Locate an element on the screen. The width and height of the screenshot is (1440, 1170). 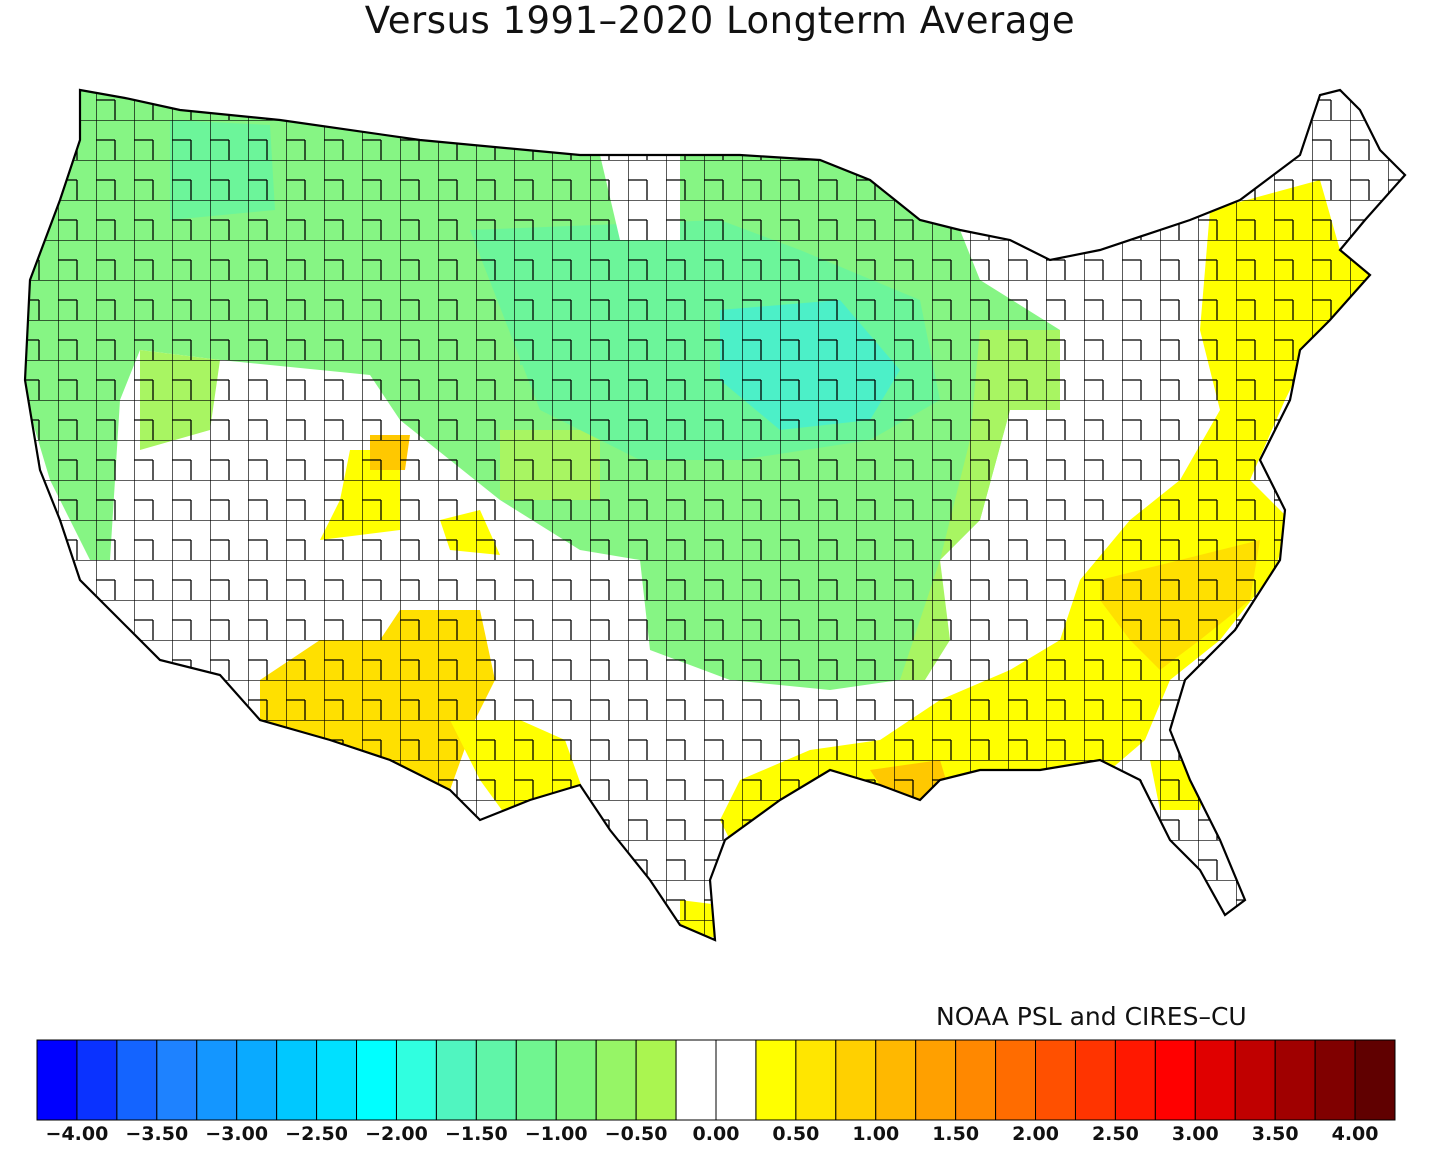
color-scale-tick-label: 1.50 is located at coordinates (955, 1134).